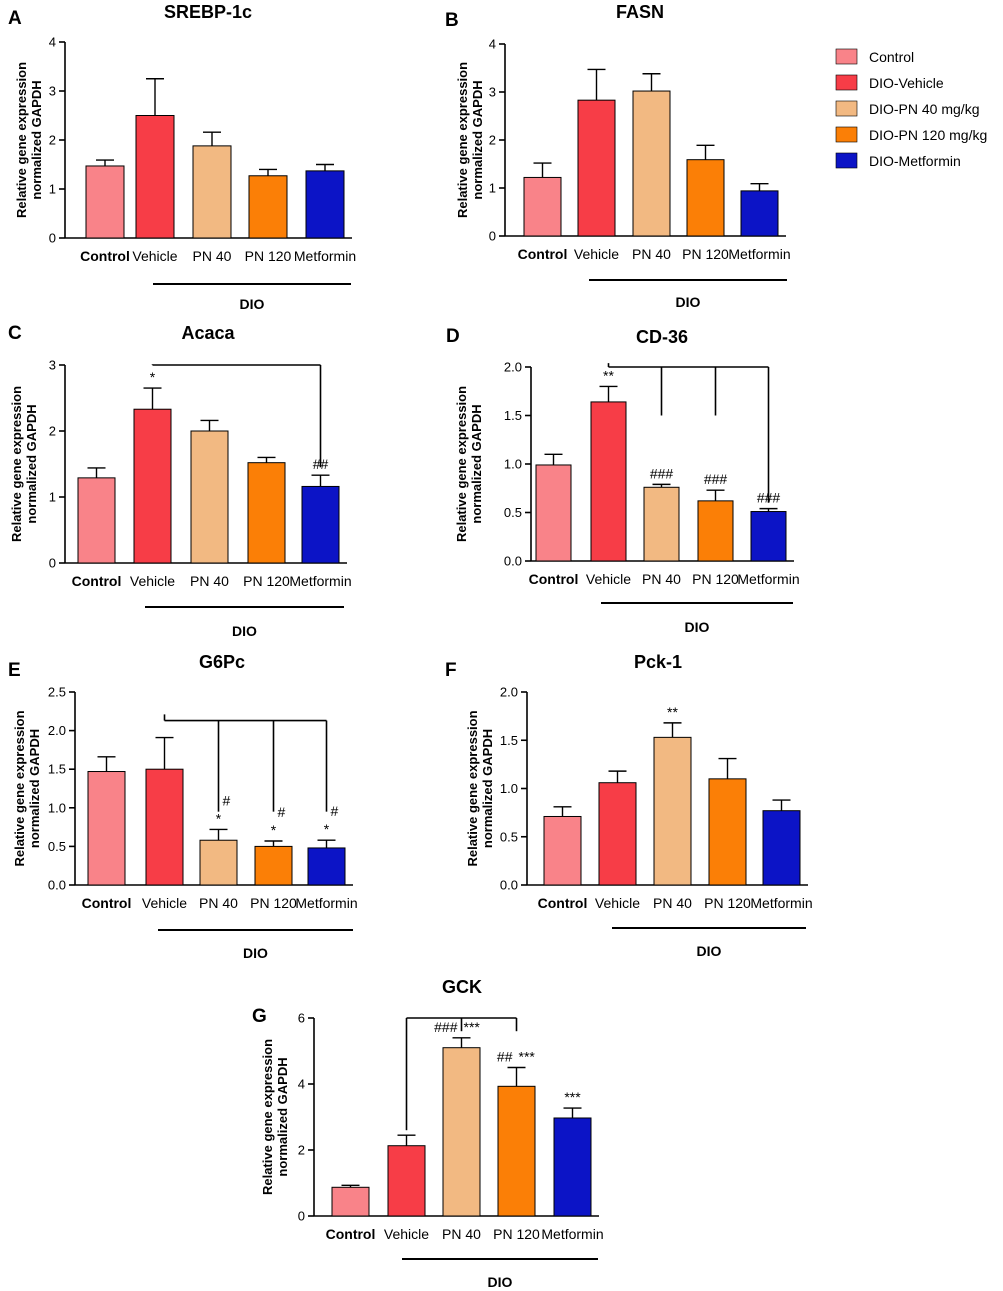 Image resolution: width=1003 pixels, height=1291 pixels. Describe the element at coordinates (452, 20) in the screenshot. I see `panel-letter: B` at that location.